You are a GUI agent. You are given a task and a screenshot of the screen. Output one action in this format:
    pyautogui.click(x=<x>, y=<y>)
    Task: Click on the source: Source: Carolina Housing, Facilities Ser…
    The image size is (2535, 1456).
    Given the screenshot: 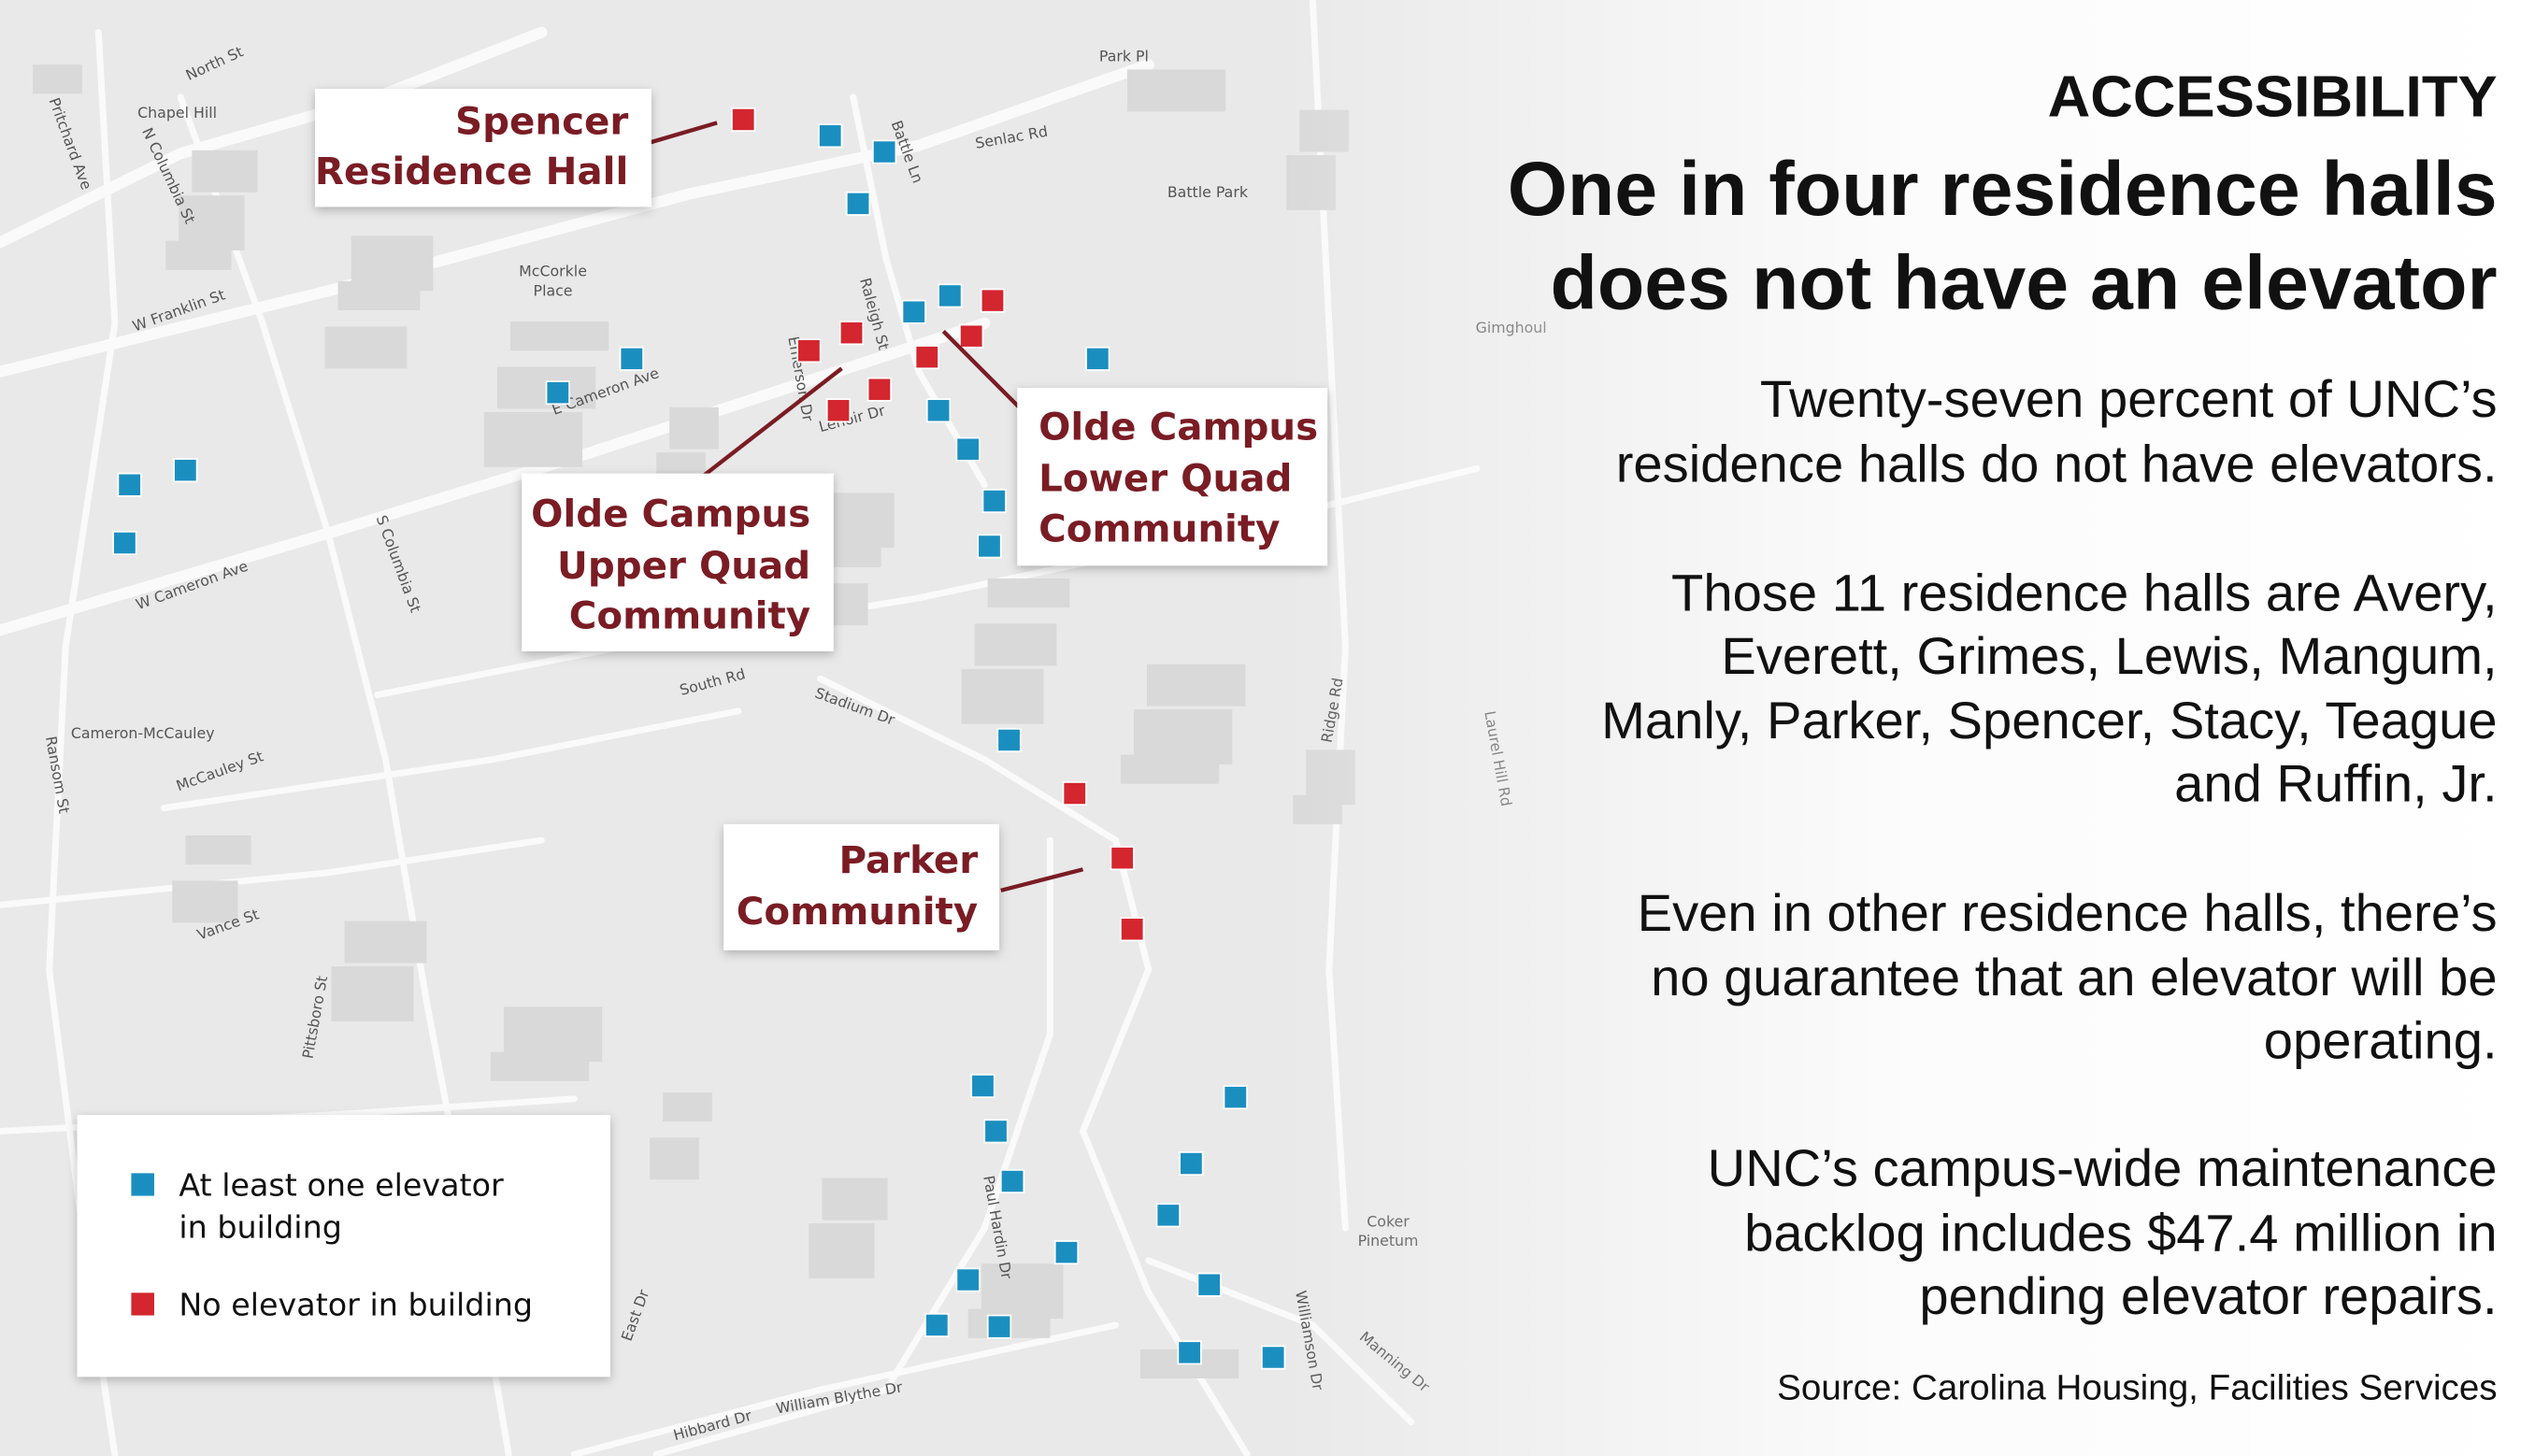 What is the action you would take?
    pyautogui.click(x=2137, y=1388)
    